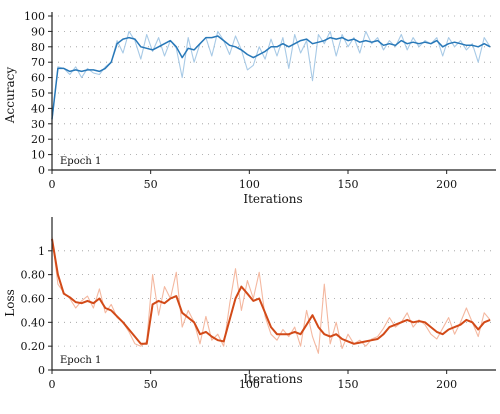  Describe the element at coordinates (41, 251) in the screenshot. I see `loss-ytick-label: 1` at that location.